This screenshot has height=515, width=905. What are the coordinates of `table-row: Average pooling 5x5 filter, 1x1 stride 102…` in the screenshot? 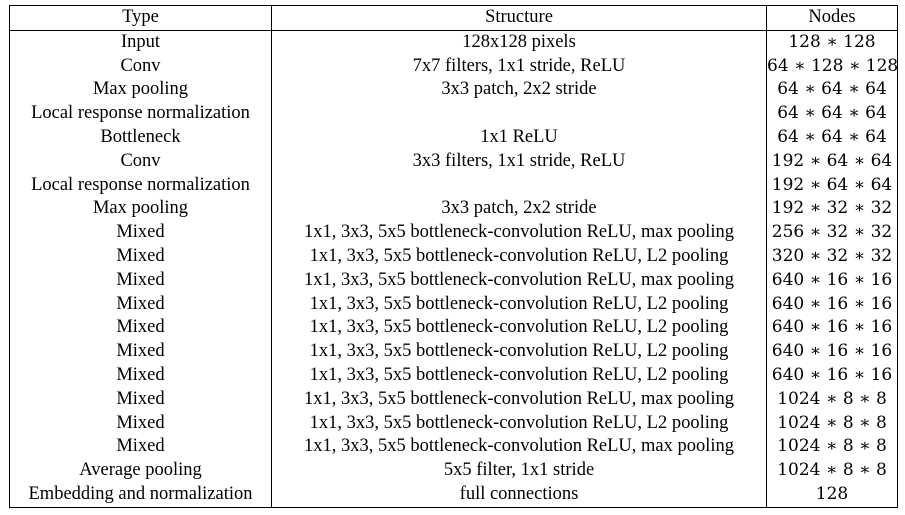 It's located at (453, 471).